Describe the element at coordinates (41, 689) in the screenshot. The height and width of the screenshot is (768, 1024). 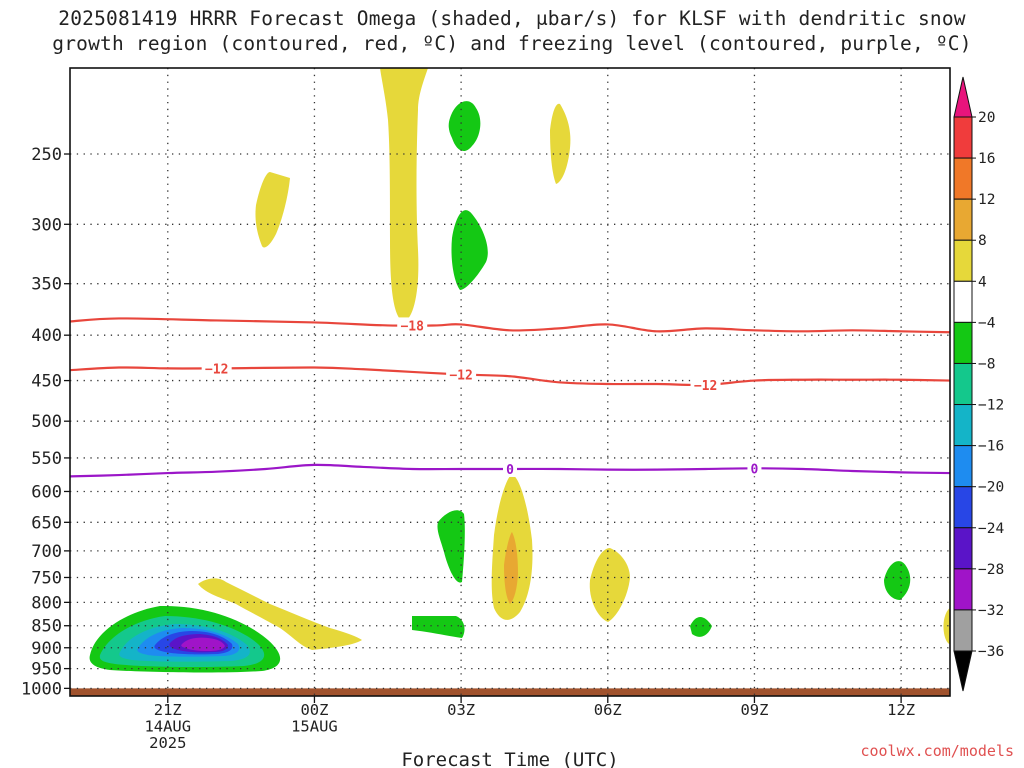
I see `y-tick-label: 1000` at that location.